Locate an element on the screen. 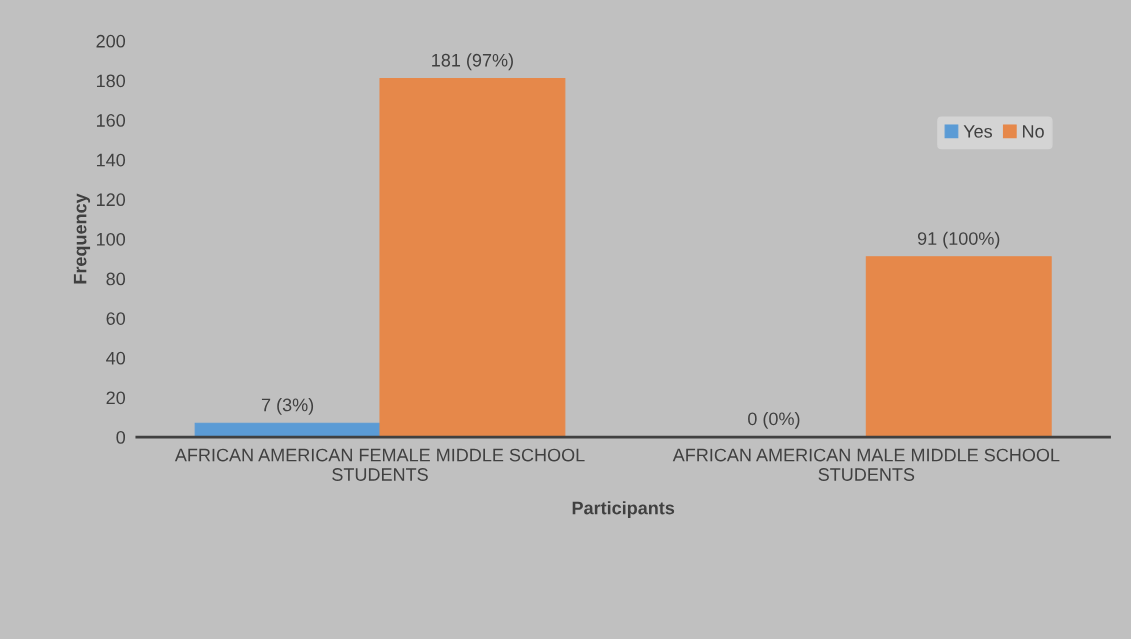 The width and height of the screenshot is (1131, 639). y-tick-label: 200 is located at coordinates (111, 41).